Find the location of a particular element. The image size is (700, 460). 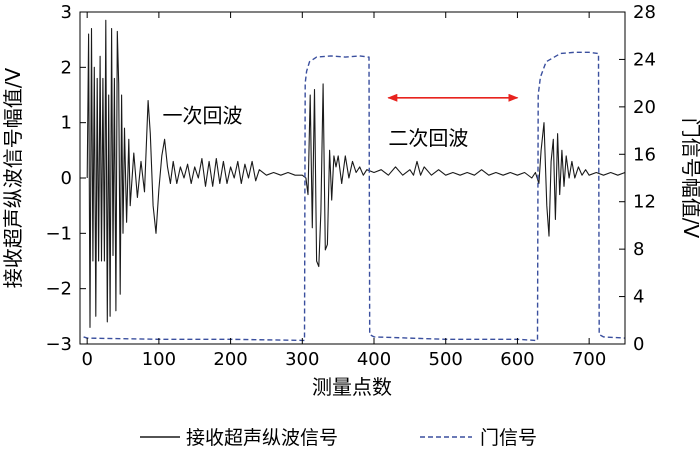

y-tick-label-right: 8 is located at coordinates (638, 249).